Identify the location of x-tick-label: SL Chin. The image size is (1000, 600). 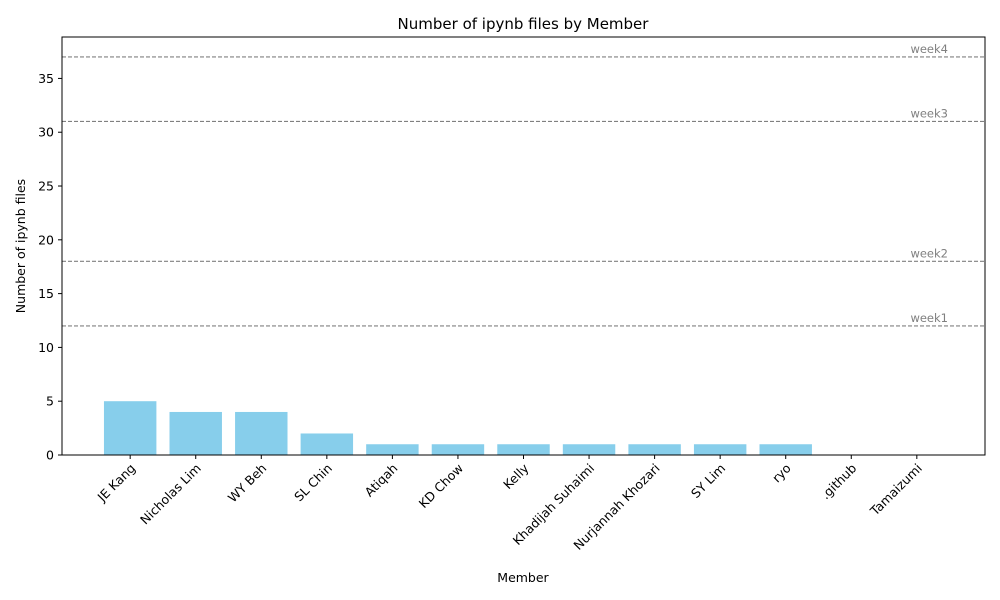
(313, 483).